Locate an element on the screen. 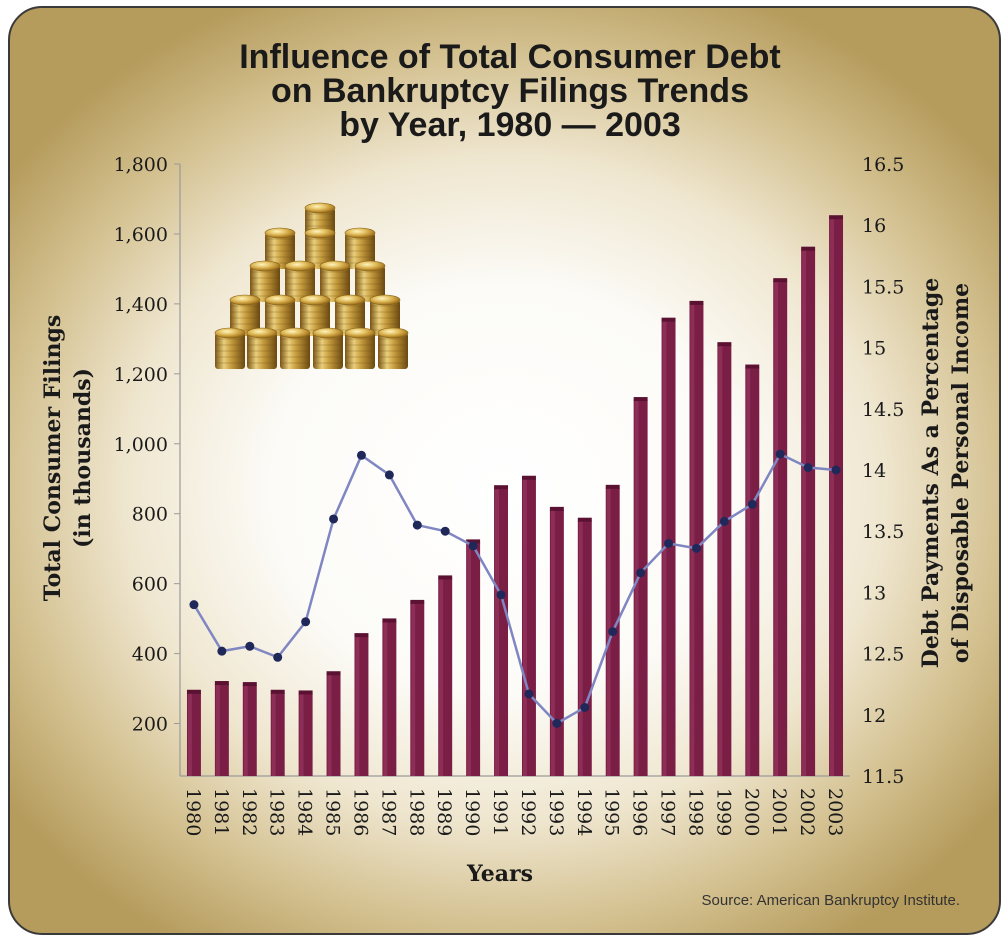 This screenshot has width=1005, height=939. chart-title-line-3: by Year, 1980 — 2003 is located at coordinates (510, 125).